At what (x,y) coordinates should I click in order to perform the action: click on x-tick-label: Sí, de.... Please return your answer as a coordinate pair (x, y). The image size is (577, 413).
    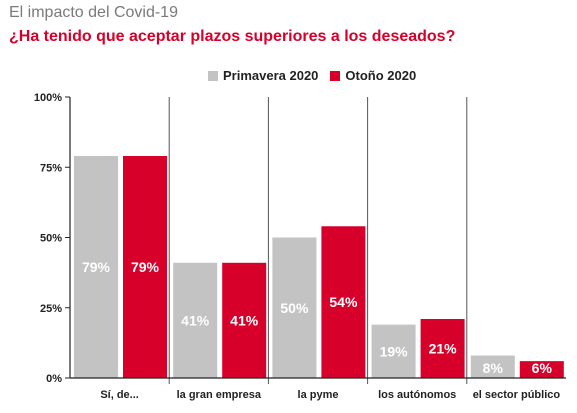
    Looking at the image, I should click on (119, 395).